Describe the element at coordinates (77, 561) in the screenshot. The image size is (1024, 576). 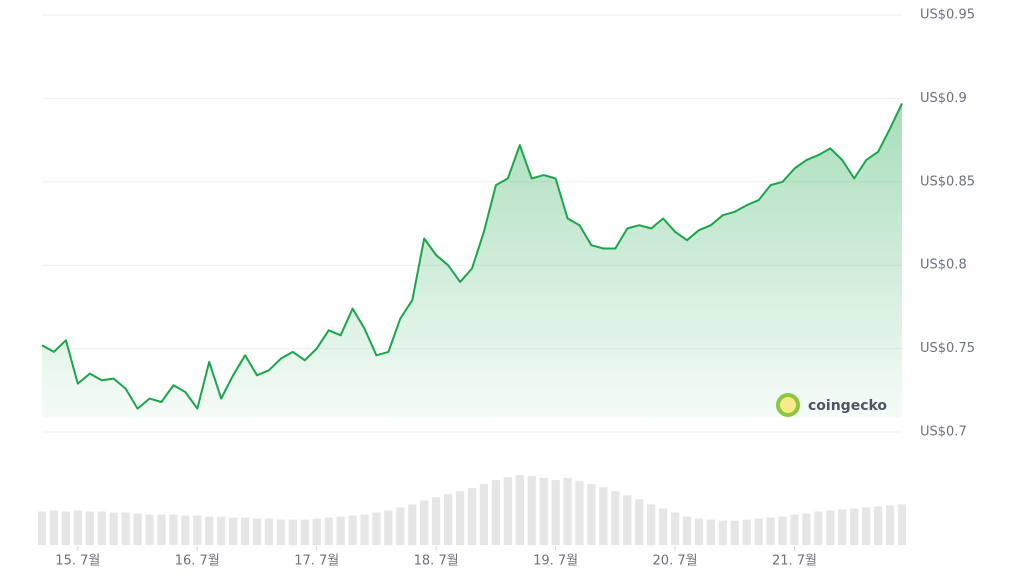
I see `x-tick-label: 15. 7월` at that location.